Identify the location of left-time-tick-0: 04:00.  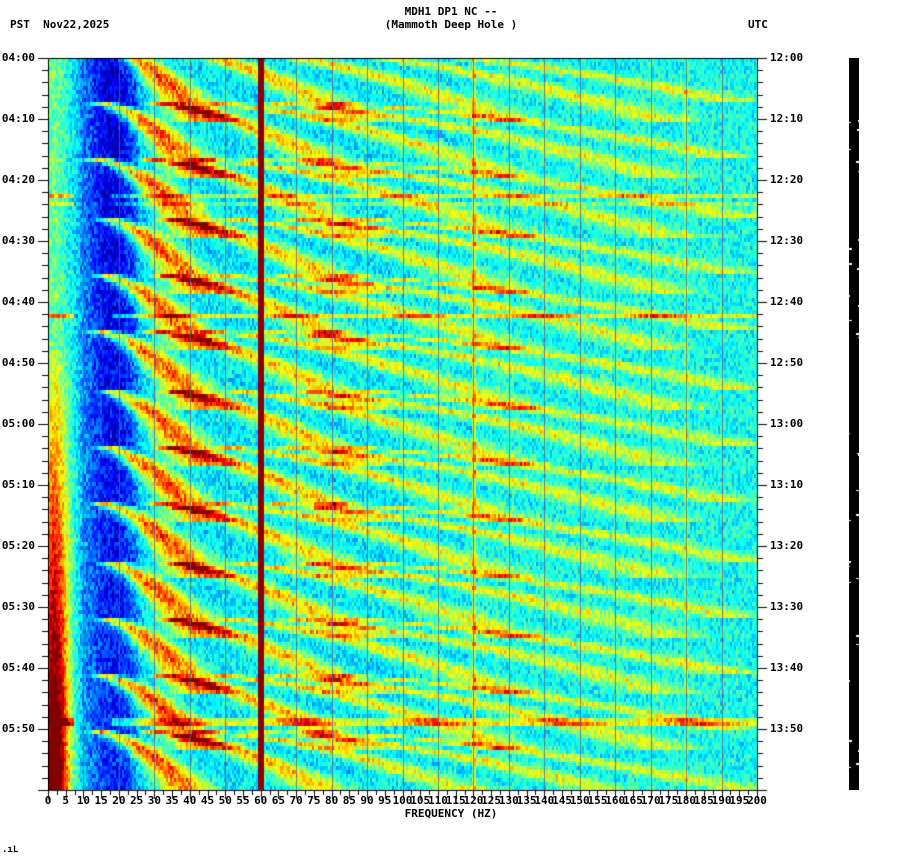
(18, 57).